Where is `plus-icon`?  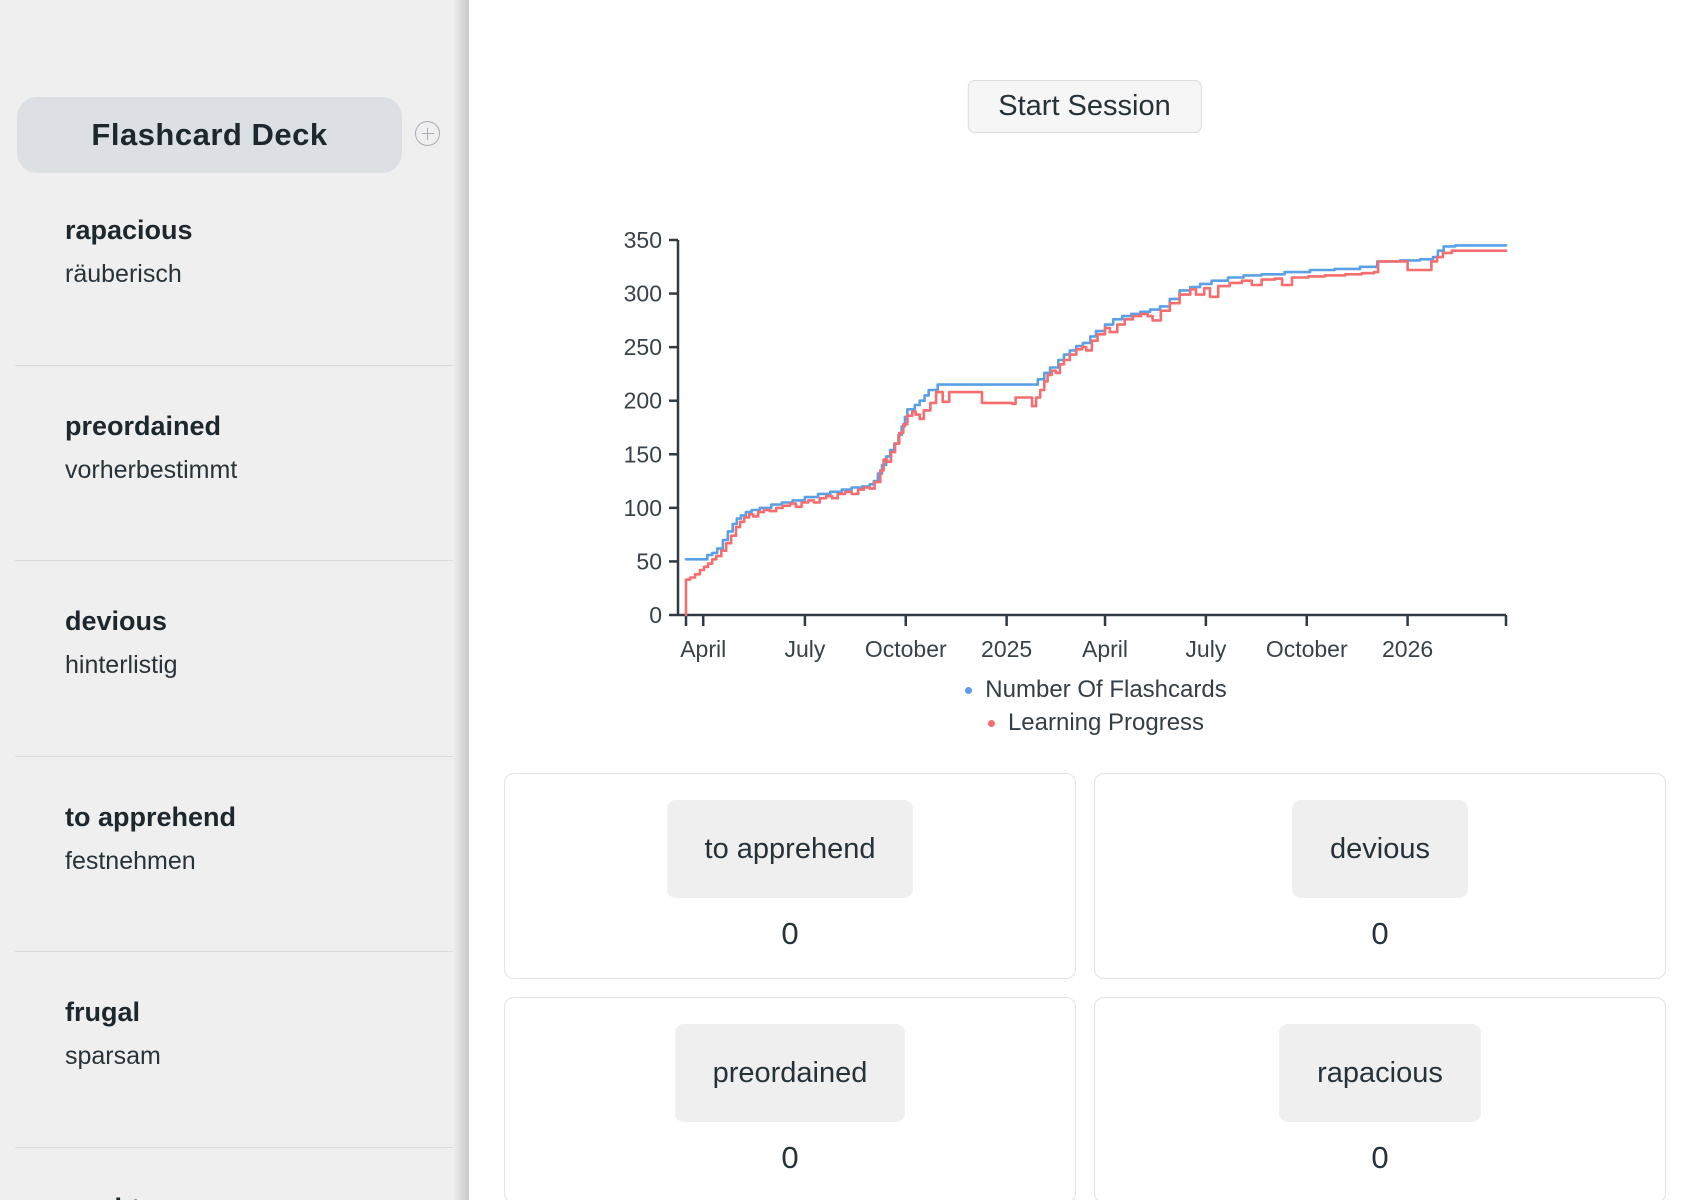
plus-icon is located at coordinates (427, 133).